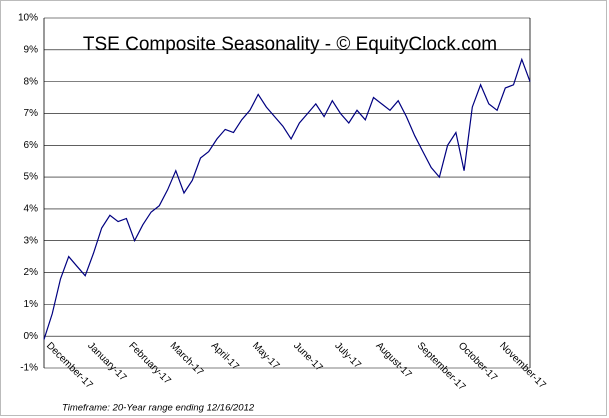 Image resolution: width=609 pixels, height=418 pixels. Describe the element at coordinates (28, 18) in the screenshot. I see `y-tick-label: 10%` at that location.